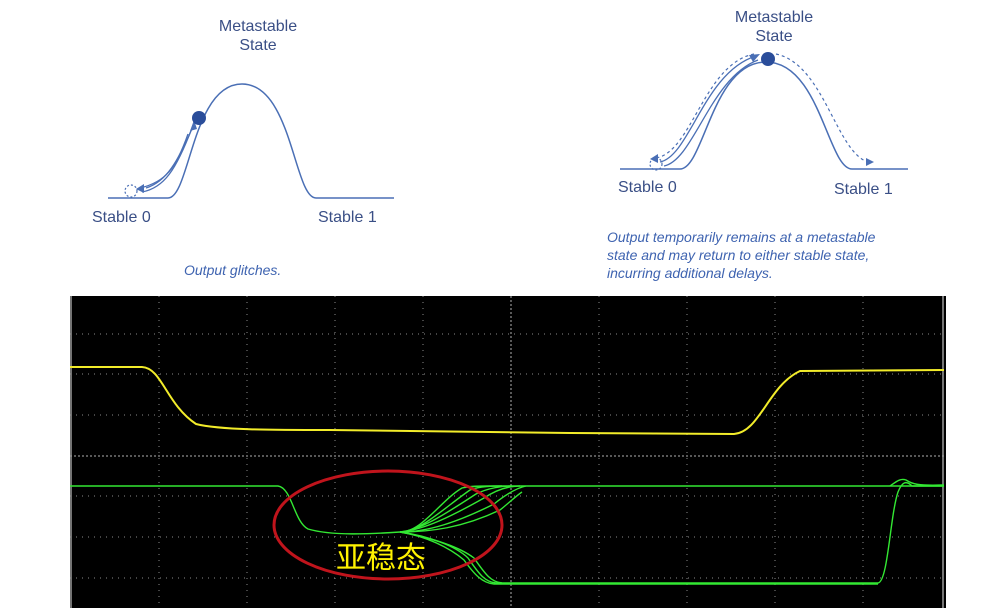 The image size is (988, 608). I want to click on ball-glitch, so click(199, 118).